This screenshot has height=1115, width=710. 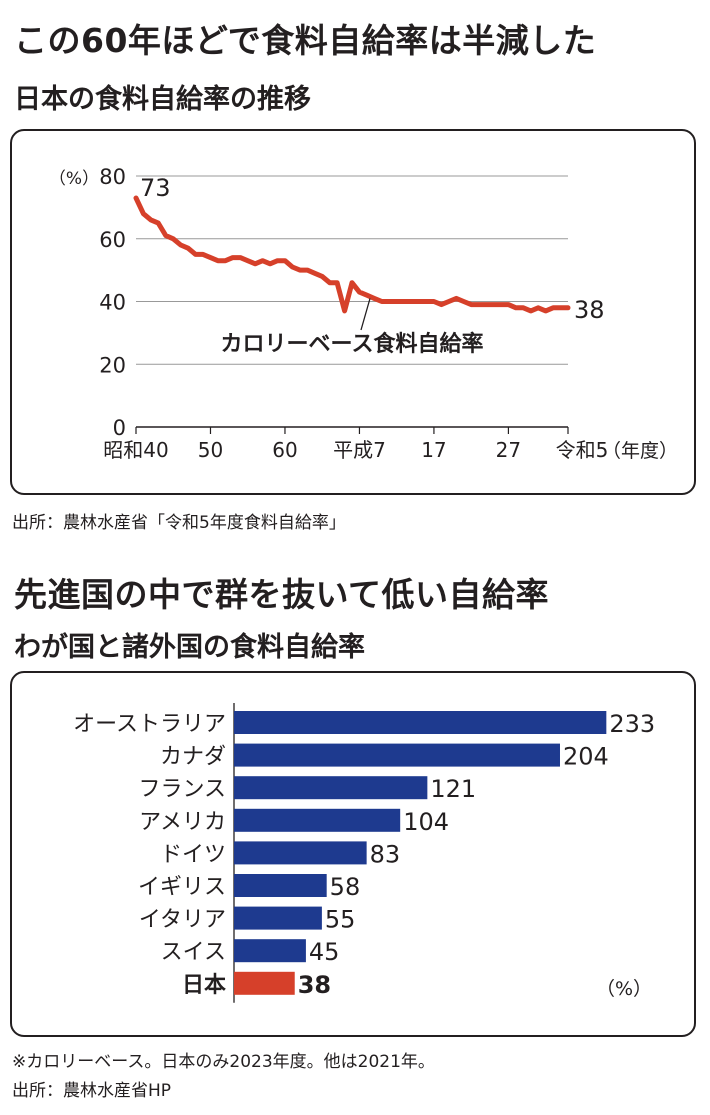 I want to click on source-1: 出所：農林水産省「令和5年度食料自給率」, so click(x=179, y=523).